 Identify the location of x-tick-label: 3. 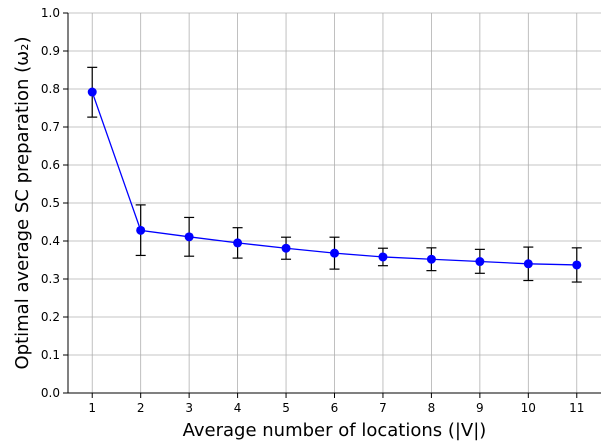
(189, 408).